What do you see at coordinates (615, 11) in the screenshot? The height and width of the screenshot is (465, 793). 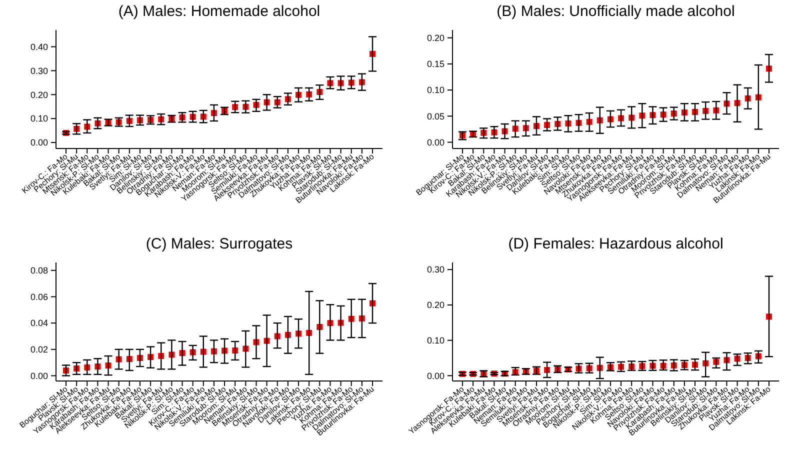 I see `chart-title: (B) Males: Unofficially made alcohol` at bounding box center [615, 11].